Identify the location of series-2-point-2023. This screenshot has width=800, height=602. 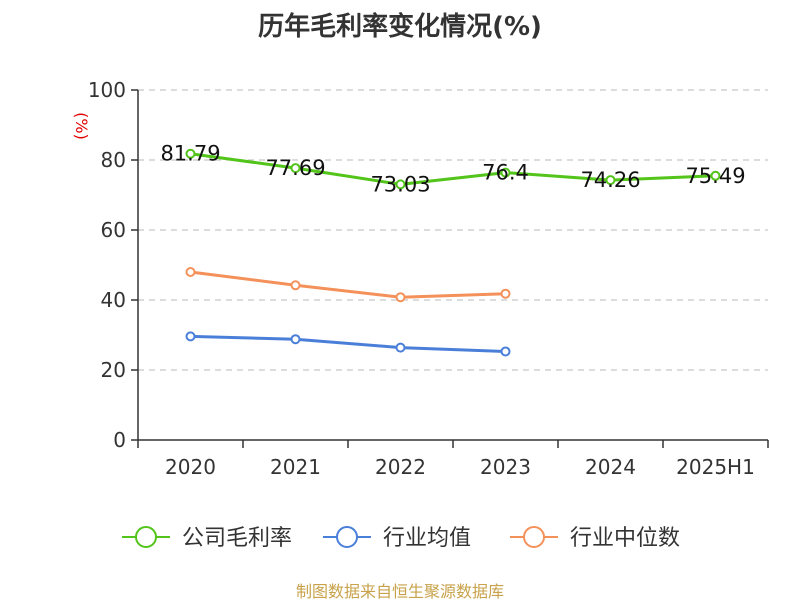
(505, 293).